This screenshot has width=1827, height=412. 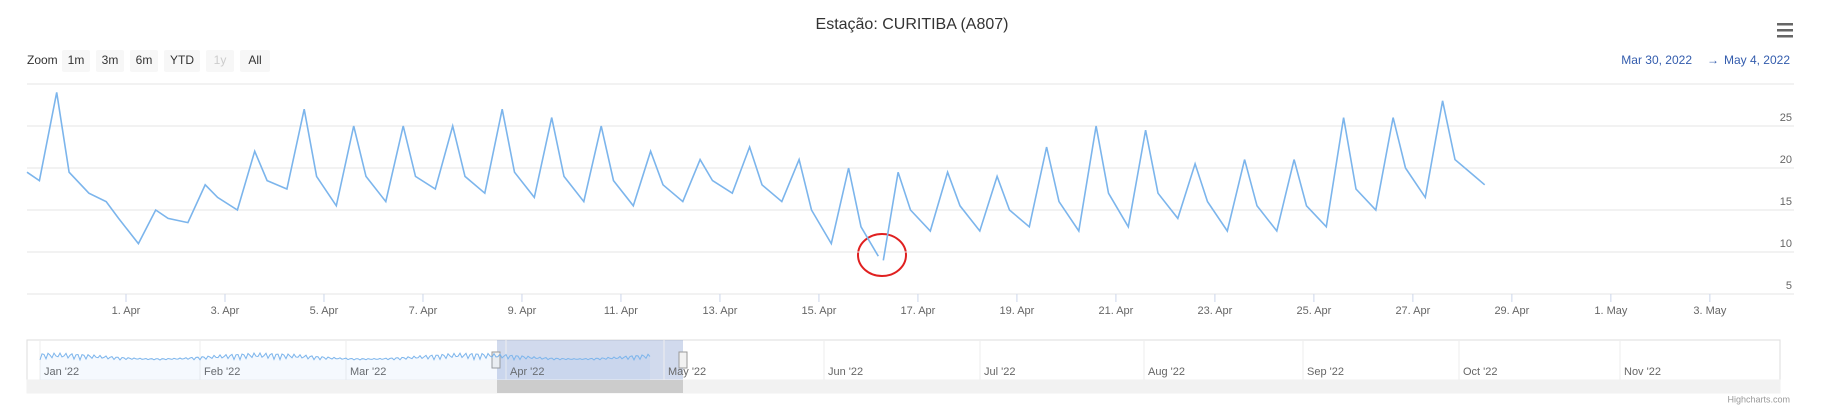 What do you see at coordinates (1184, 180) in the screenshot?
I see `data-line` at bounding box center [1184, 180].